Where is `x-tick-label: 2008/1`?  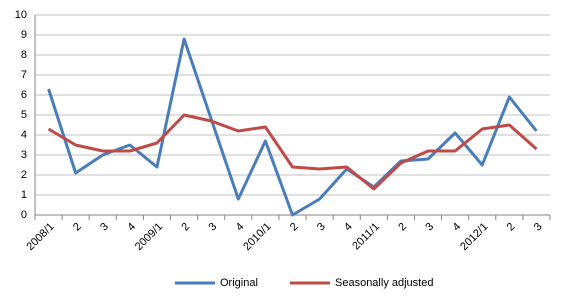 x-tick-label: 2008/1 is located at coordinates (40, 237).